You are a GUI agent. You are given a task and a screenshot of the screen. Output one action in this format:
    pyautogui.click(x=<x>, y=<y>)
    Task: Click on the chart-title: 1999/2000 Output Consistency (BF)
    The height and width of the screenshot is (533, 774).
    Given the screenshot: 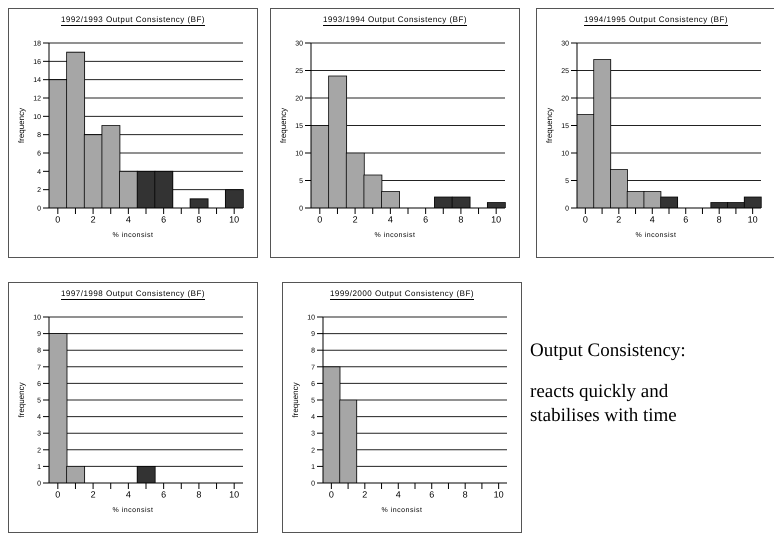 What is the action you would take?
    pyautogui.click(x=402, y=294)
    